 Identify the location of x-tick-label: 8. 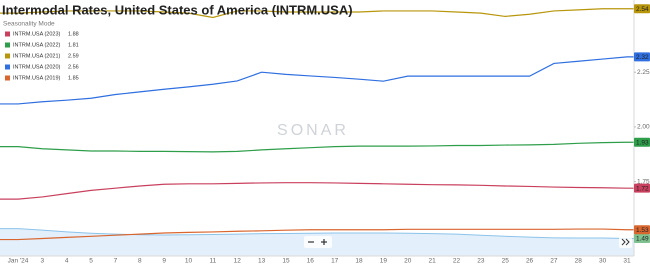
(140, 261).